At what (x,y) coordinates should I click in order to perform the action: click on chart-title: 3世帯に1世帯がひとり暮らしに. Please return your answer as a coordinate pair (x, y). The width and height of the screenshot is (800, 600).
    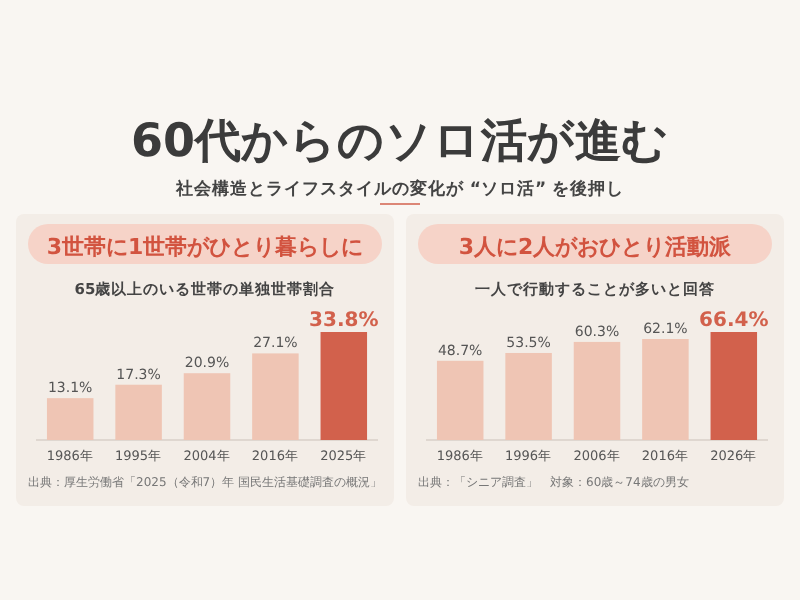
    Looking at the image, I should click on (205, 247).